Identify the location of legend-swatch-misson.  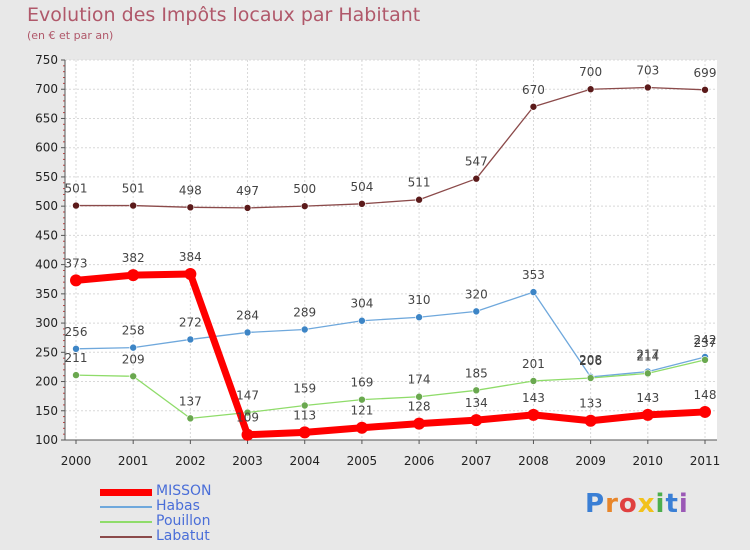
(126, 492).